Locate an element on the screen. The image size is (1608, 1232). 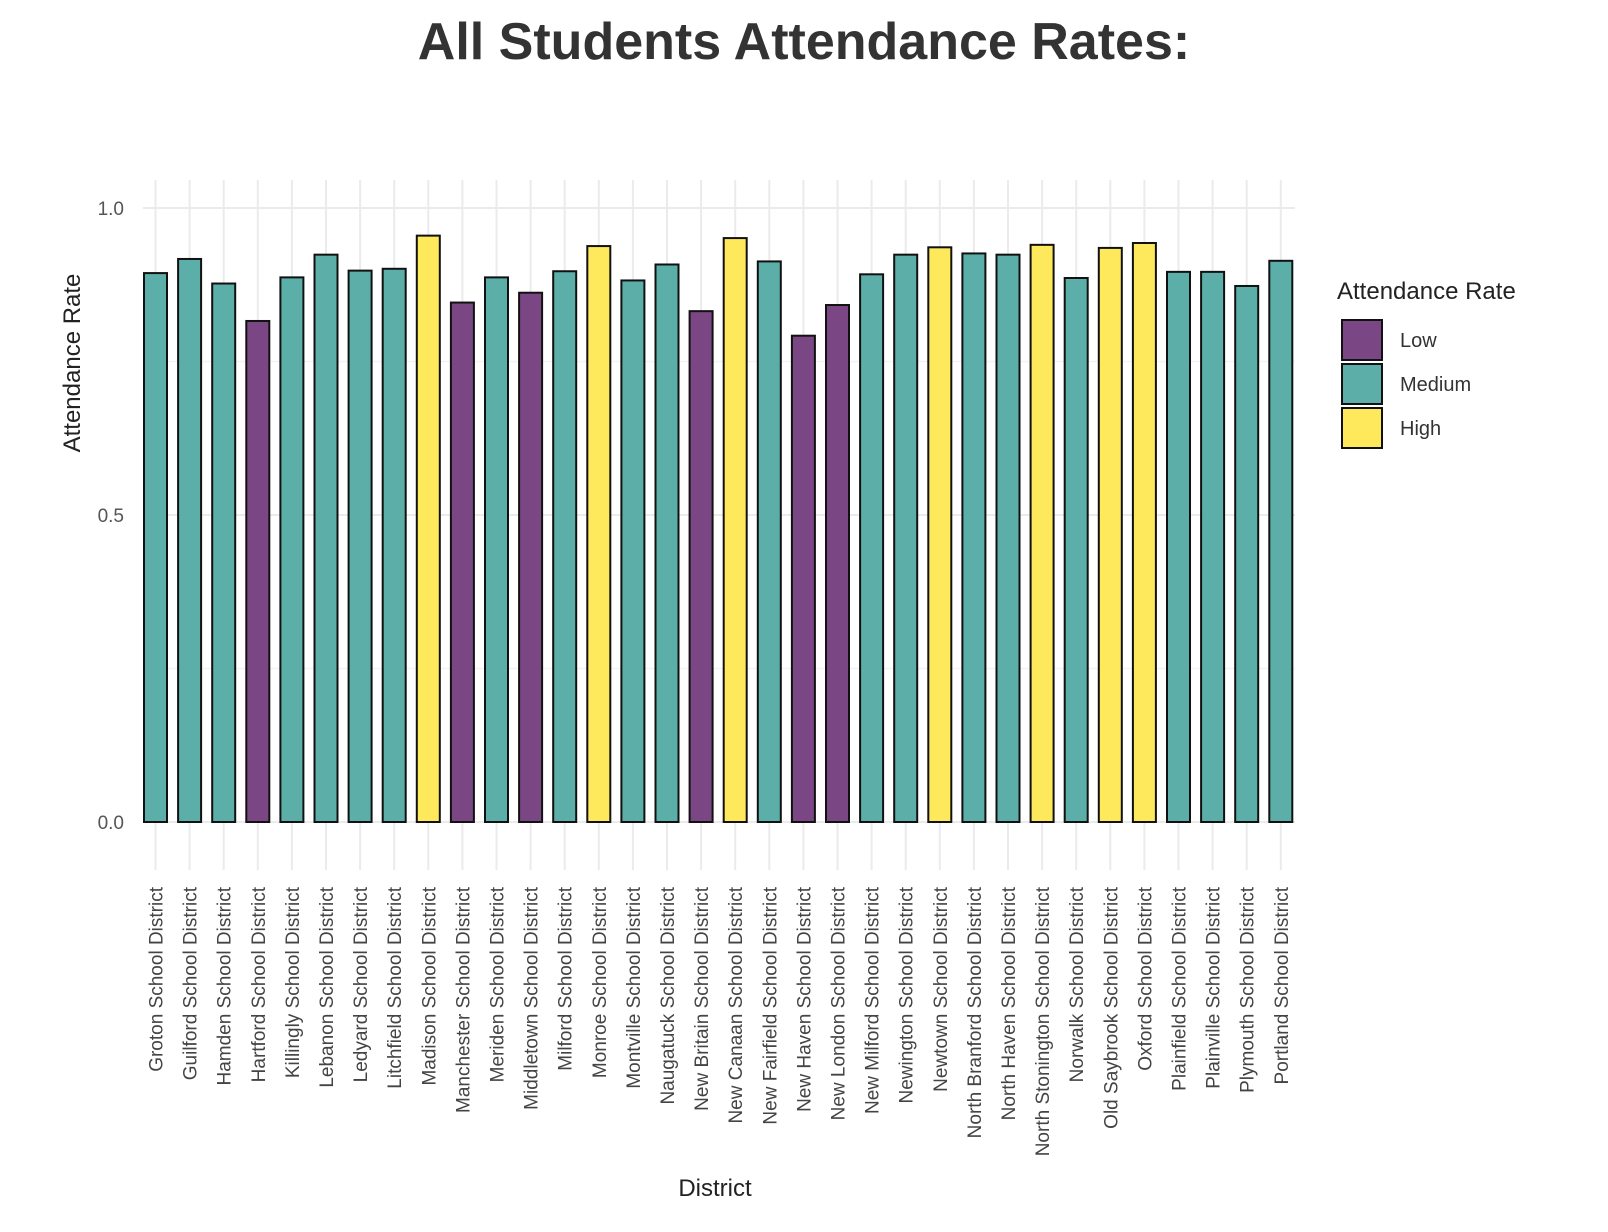
y-tick-label: 1.0 is located at coordinates (111, 209).